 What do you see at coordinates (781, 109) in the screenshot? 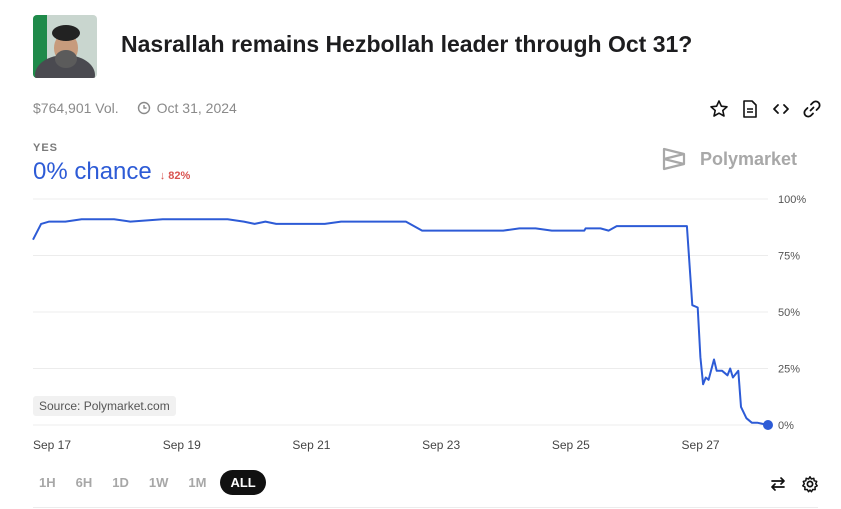
I see `code-icon` at bounding box center [781, 109].